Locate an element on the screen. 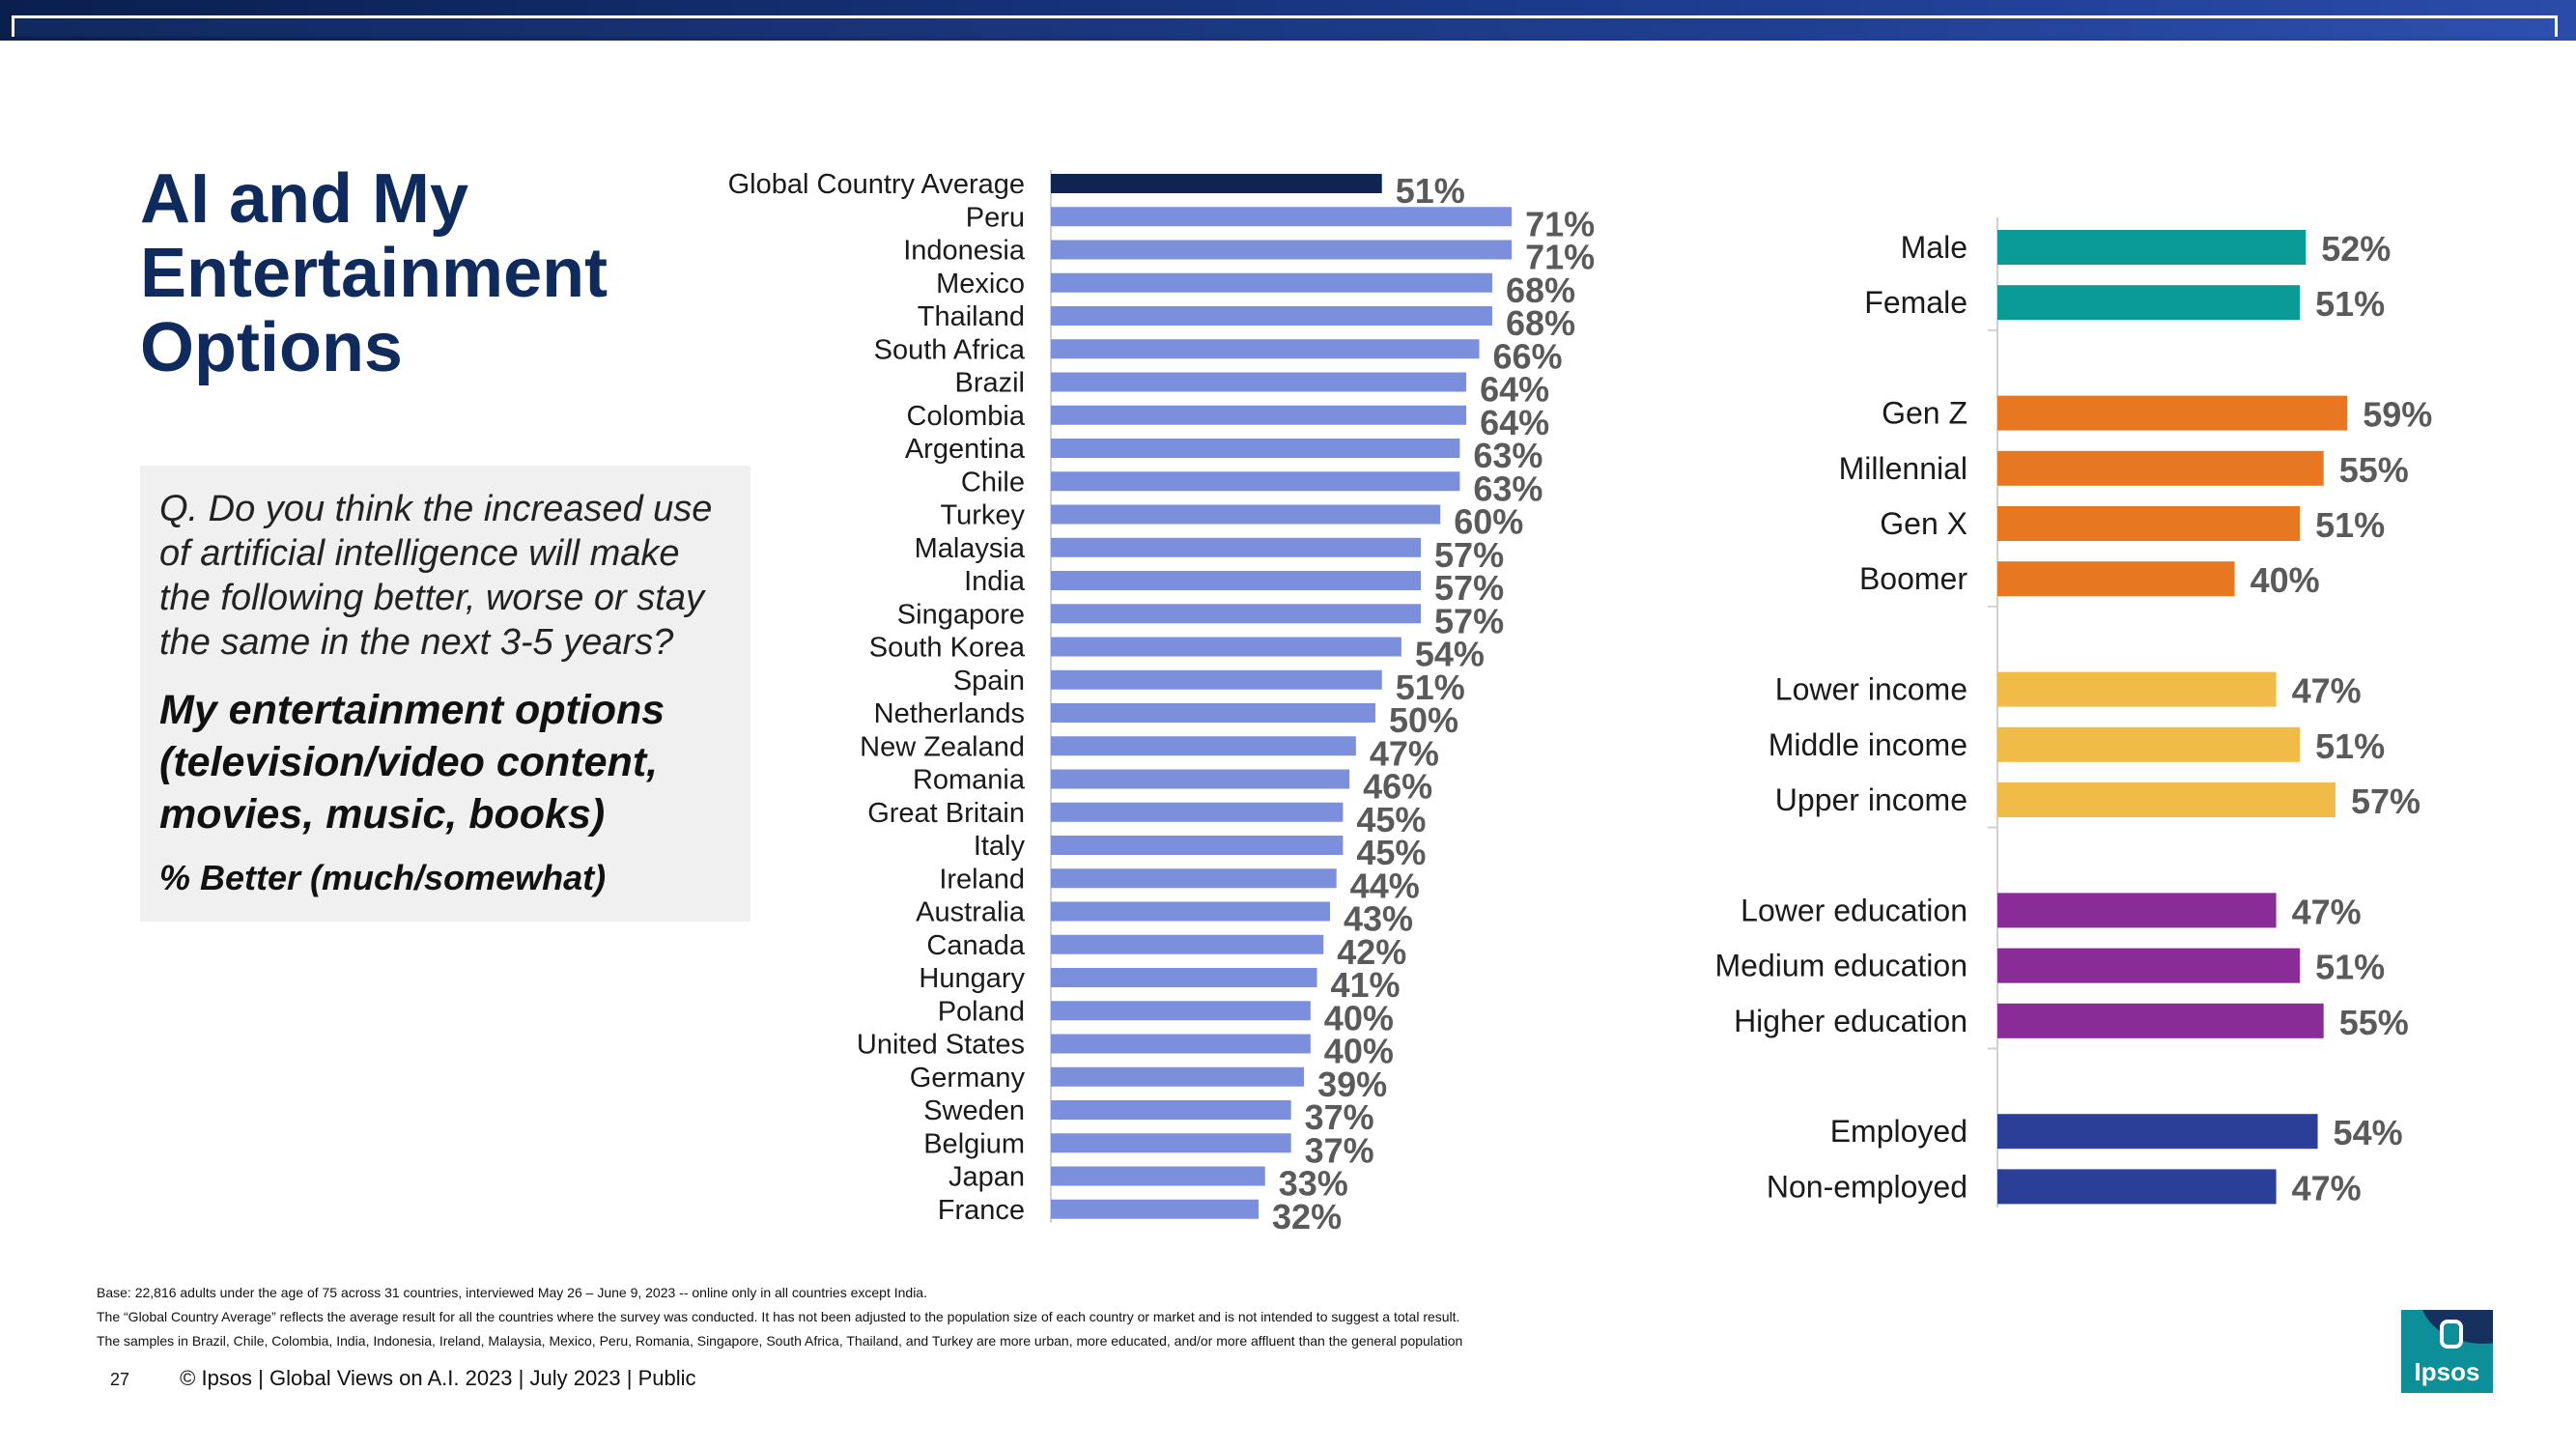 The width and height of the screenshot is (2576, 1449). country-bar-singapore is located at coordinates (1236, 614).